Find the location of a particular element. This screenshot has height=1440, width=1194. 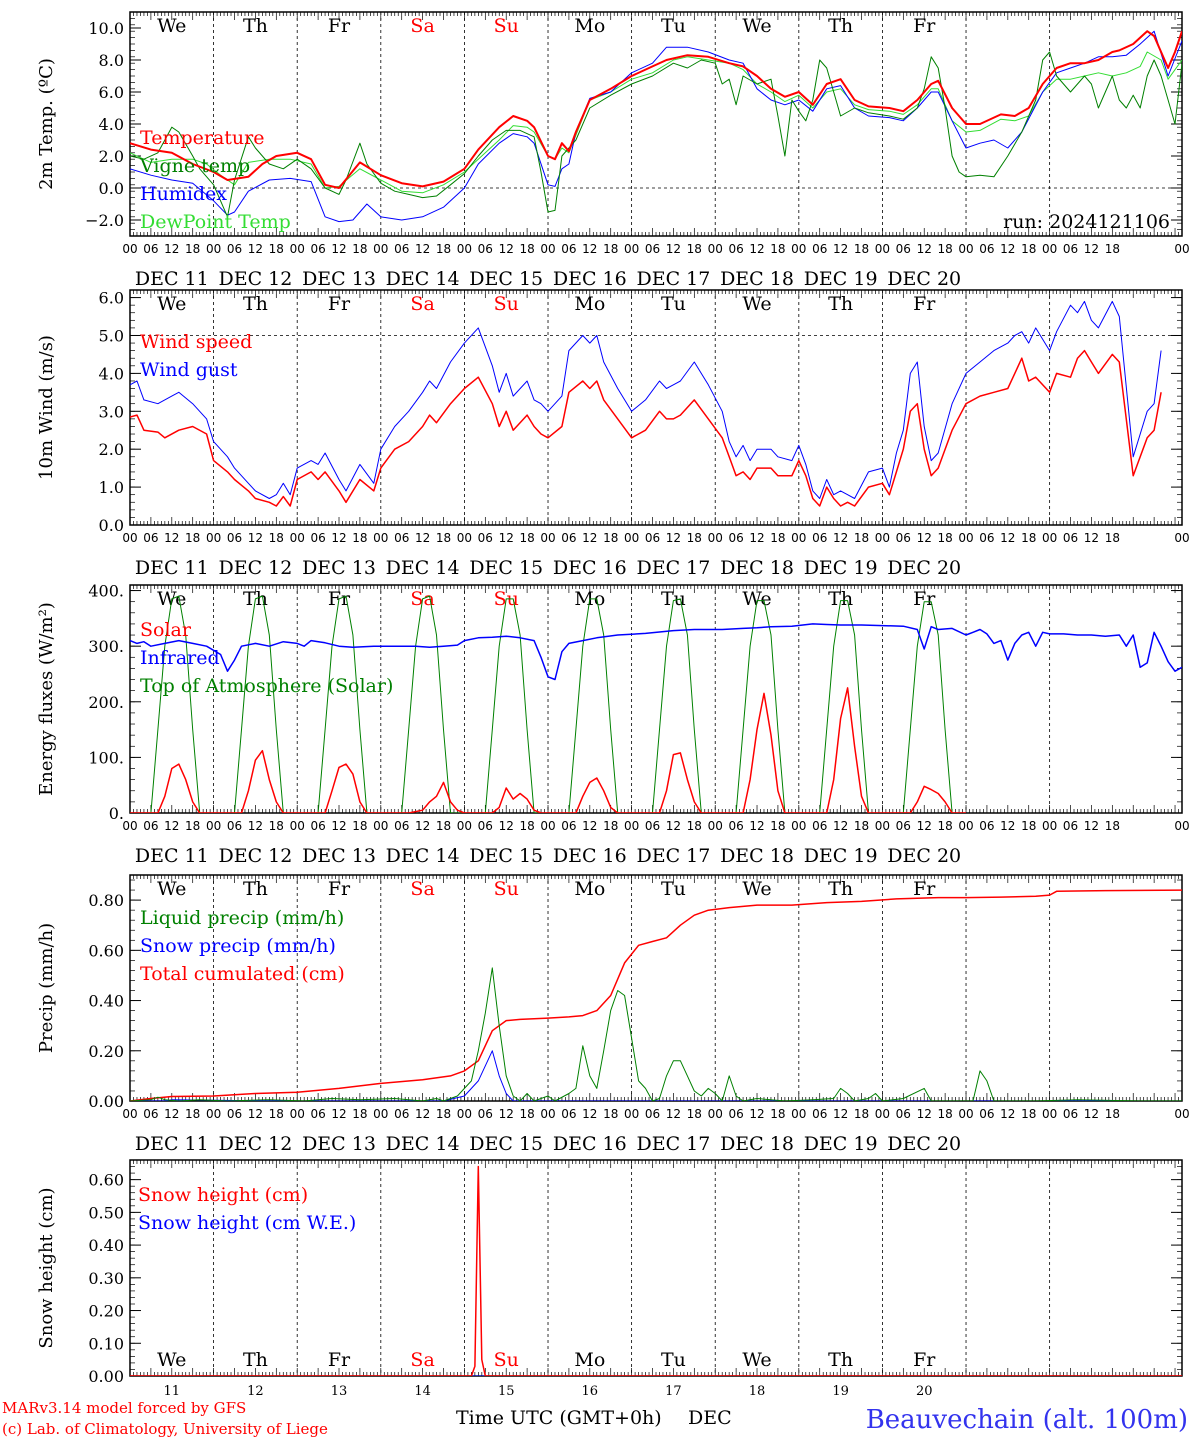

date-label: DEC 16 is located at coordinates (590, 568).